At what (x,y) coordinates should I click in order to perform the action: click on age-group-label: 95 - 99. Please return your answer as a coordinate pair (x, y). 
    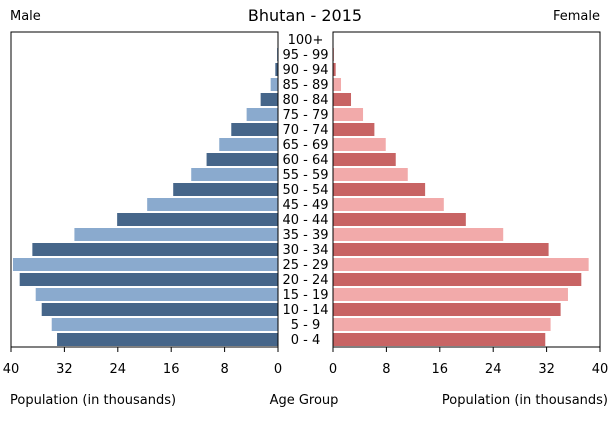
    Looking at the image, I should click on (305, 55).